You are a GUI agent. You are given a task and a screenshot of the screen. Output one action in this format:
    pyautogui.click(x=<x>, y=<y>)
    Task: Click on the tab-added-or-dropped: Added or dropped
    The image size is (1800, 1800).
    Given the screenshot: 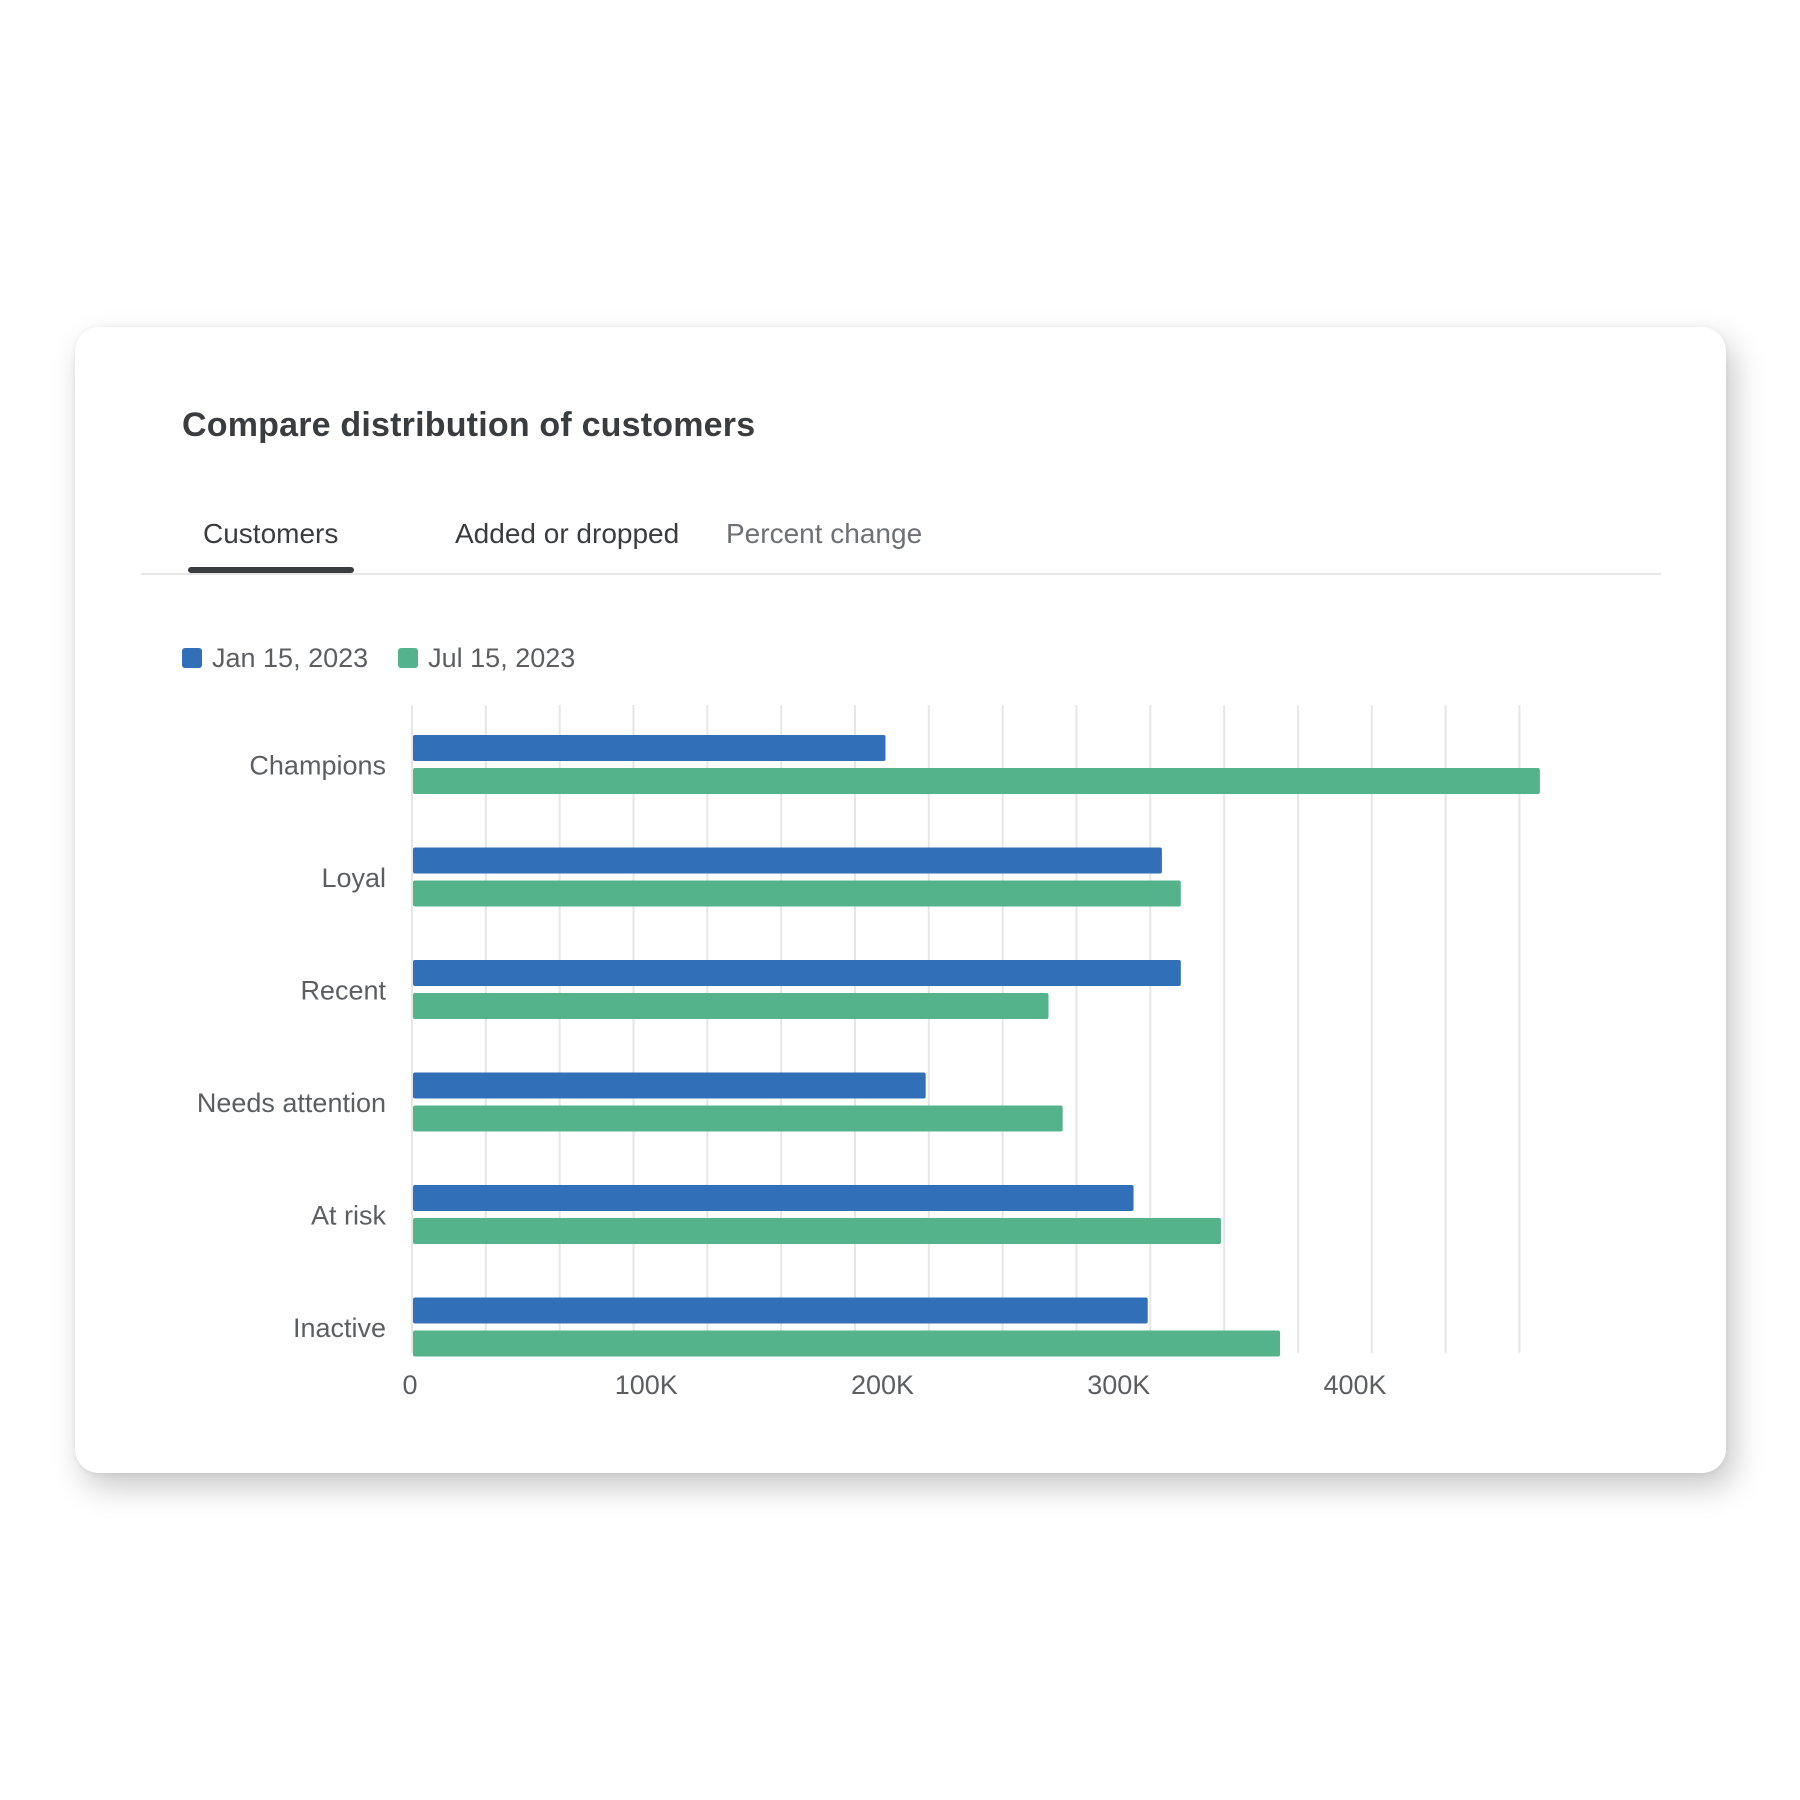 What is the action you would take?
    pyautogui.click(x=567, y=534)
    